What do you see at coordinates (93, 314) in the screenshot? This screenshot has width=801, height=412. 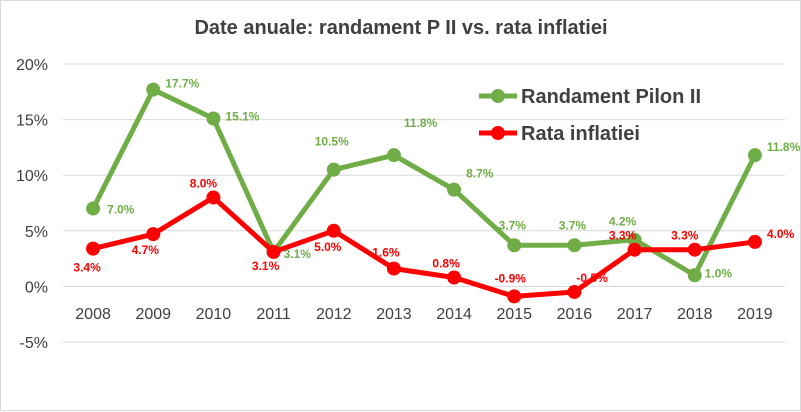 I see `x-tick-label: 2008` at bounding box center [93, 314].